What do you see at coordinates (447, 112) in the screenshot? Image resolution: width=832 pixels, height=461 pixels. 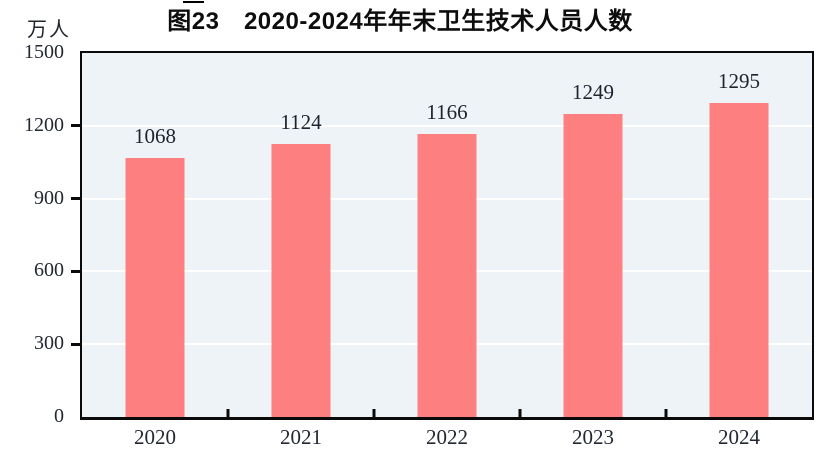 I see `bar-value-label: 1166` at bounding box center [447, 112].